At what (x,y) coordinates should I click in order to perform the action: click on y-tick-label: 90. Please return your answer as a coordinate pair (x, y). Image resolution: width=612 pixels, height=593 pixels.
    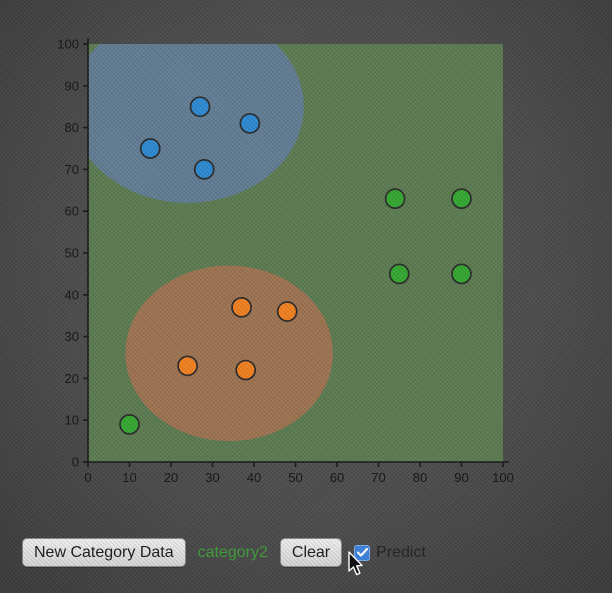
    Looking at the image, I should click on (72, 85).